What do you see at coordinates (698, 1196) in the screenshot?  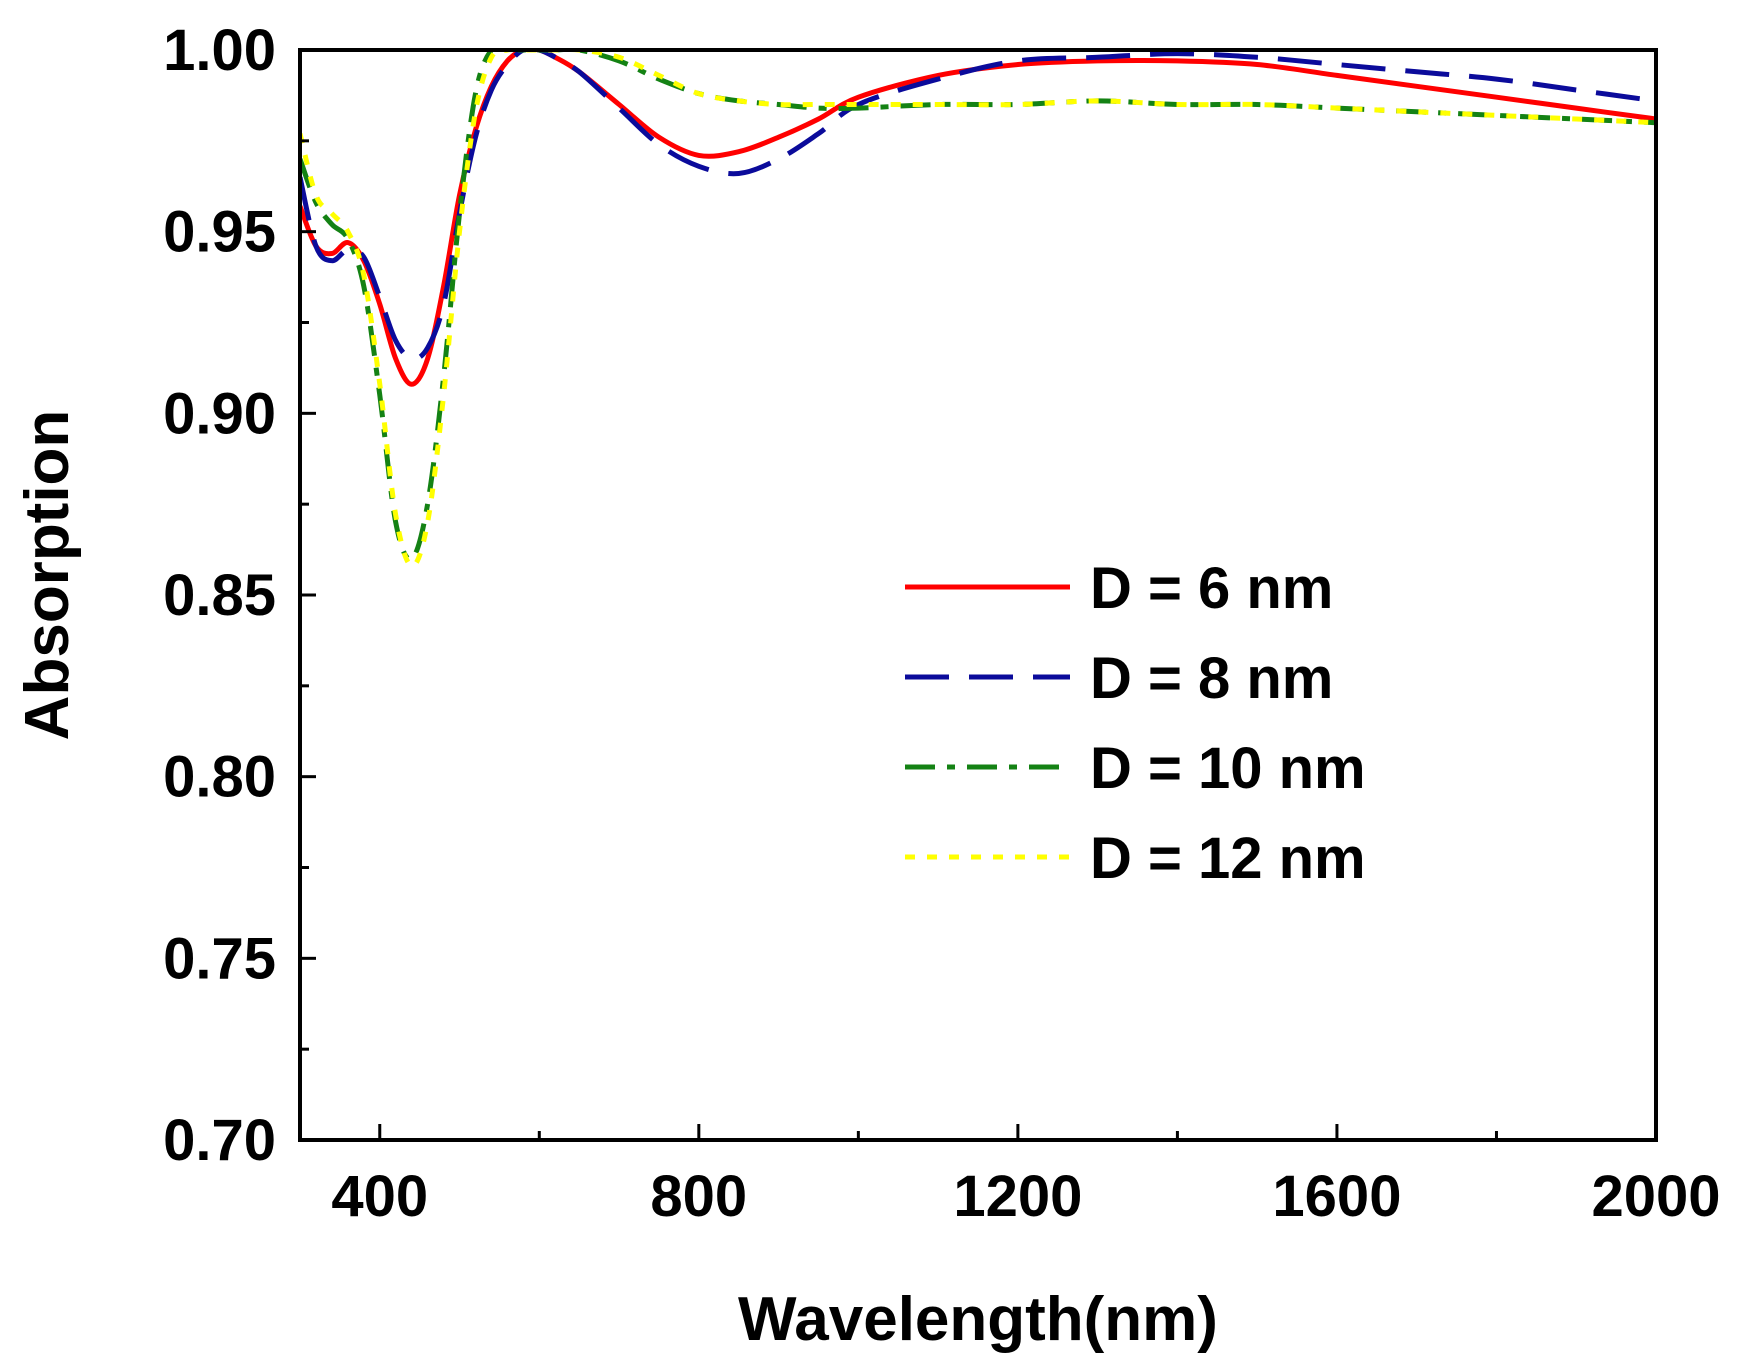 I see `x-tick-label: 800` at bounding box center [698, 1196].